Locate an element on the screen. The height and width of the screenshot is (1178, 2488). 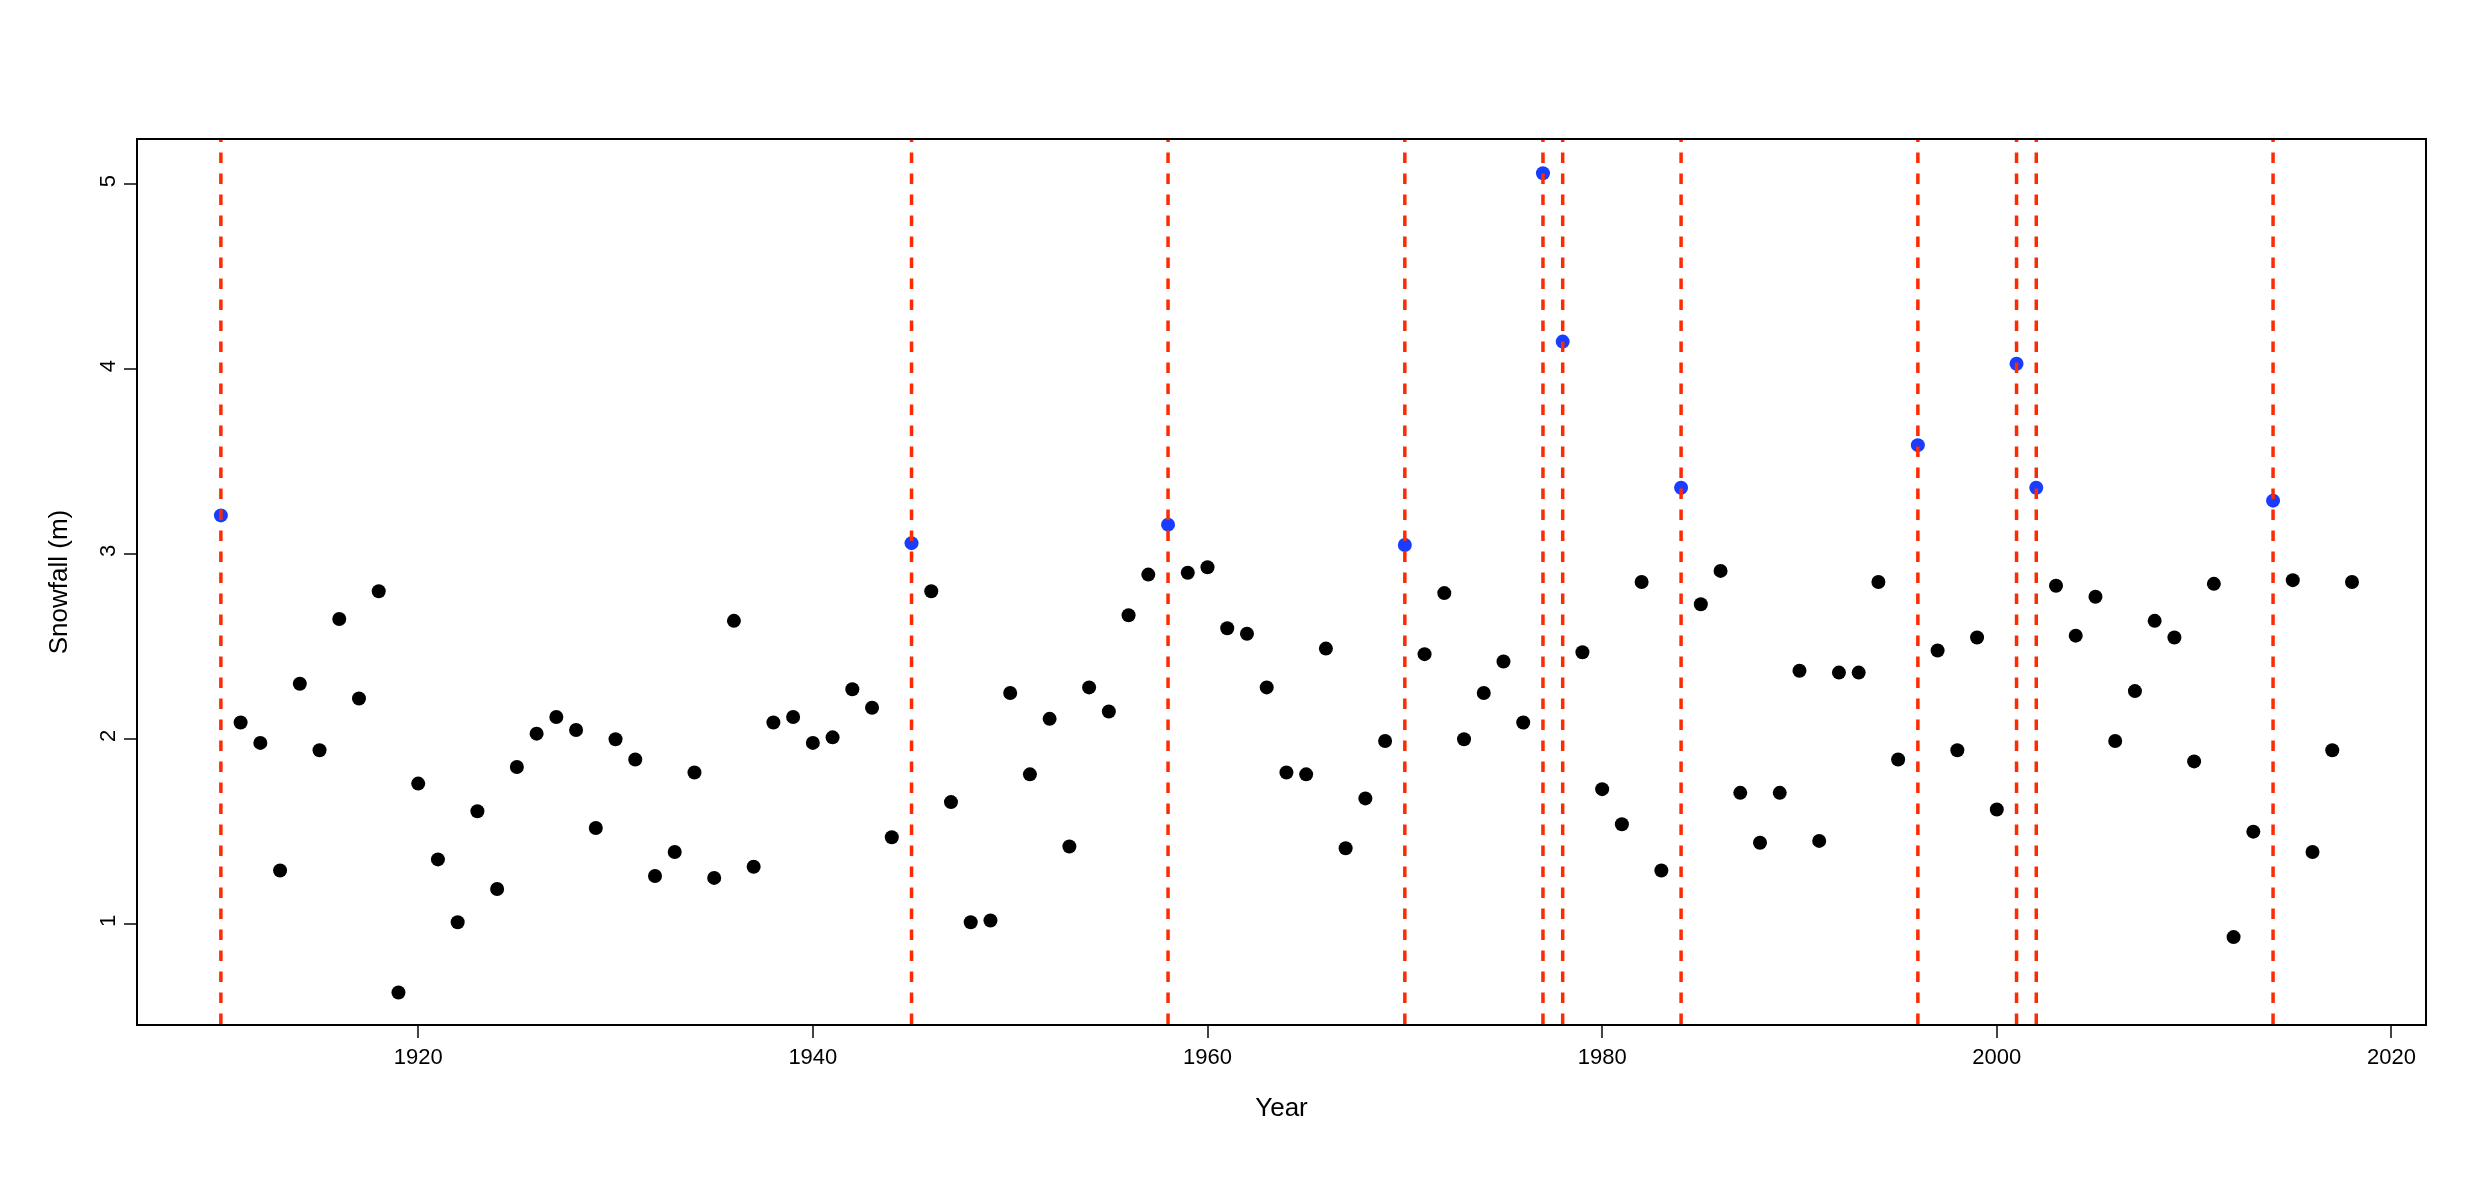
y-tick-label: 1 is located at coordinates (108, 920).